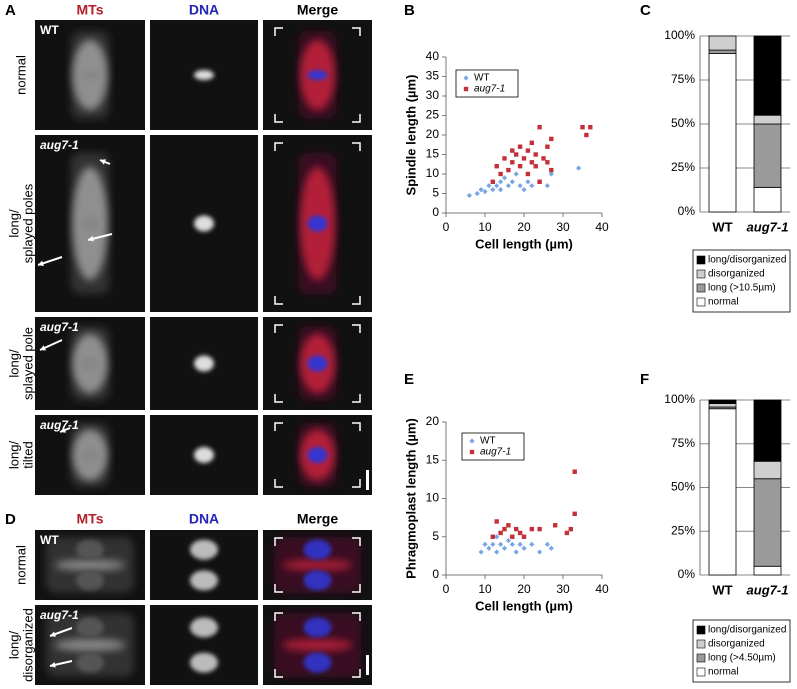  What do you see at coordinates (722, 589) in the screenshot?
I see `x-tick-label: WT` at bounding box center [722, 589].